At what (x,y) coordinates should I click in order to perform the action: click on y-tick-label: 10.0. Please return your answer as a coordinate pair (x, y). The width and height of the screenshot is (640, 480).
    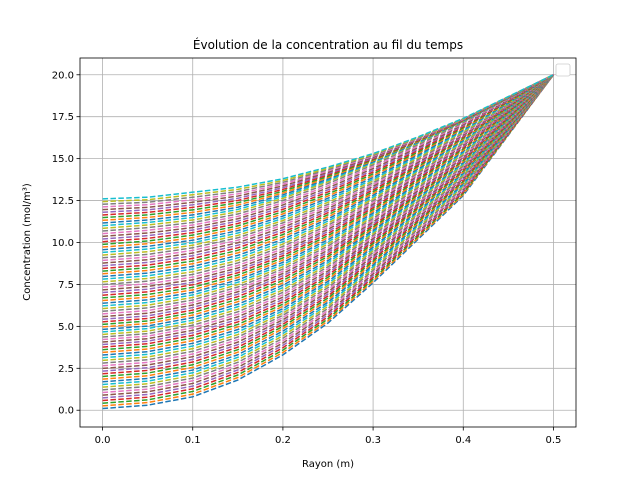
    Looking at the image, I should click on (63, 243).